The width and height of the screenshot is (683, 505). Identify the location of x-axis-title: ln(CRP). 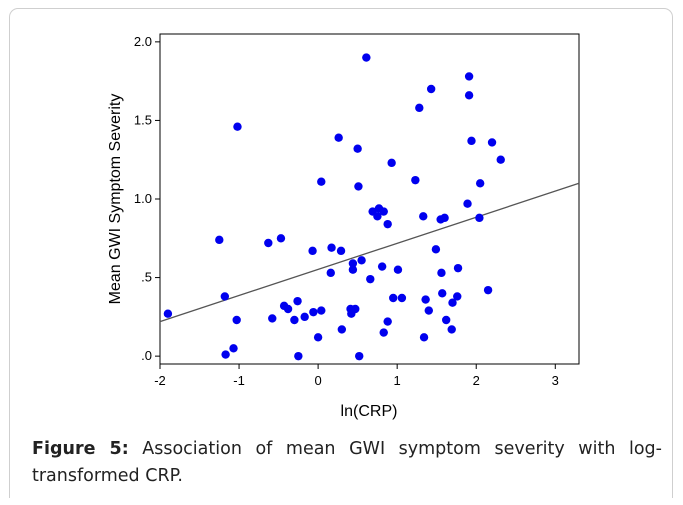
(369, 411).